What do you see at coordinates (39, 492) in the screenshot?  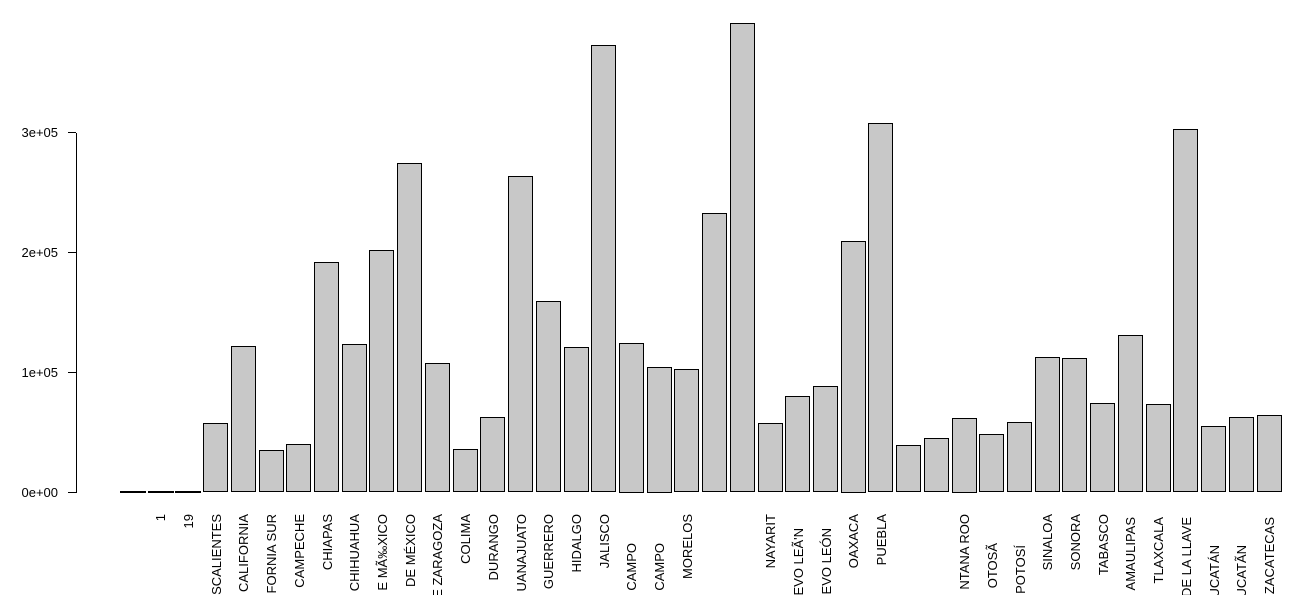 I see `y-axis-tick-label: 0e+00` at bounding box center [39, 492].